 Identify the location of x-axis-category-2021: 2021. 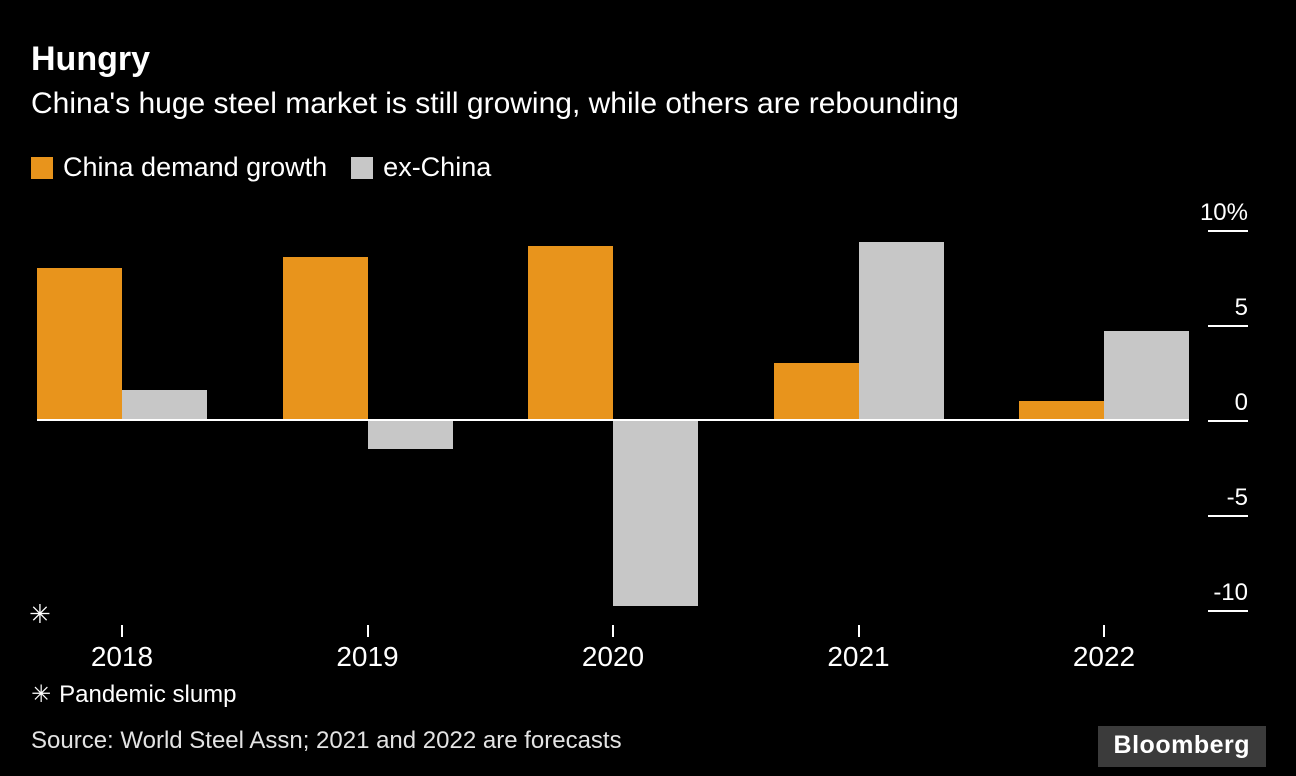
(859, 649).